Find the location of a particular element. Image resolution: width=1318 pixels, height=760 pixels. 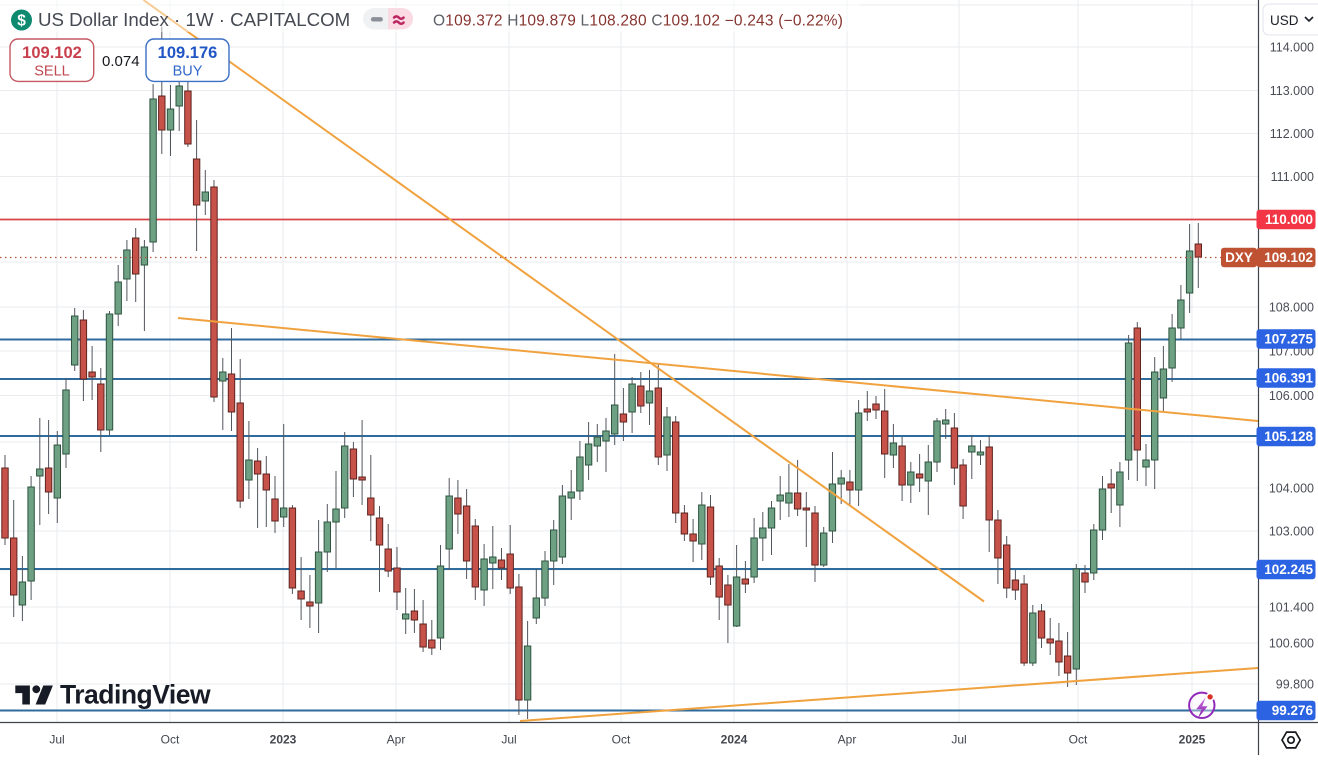

svg-text: 114.000 is located at coordinates (1292, 48).